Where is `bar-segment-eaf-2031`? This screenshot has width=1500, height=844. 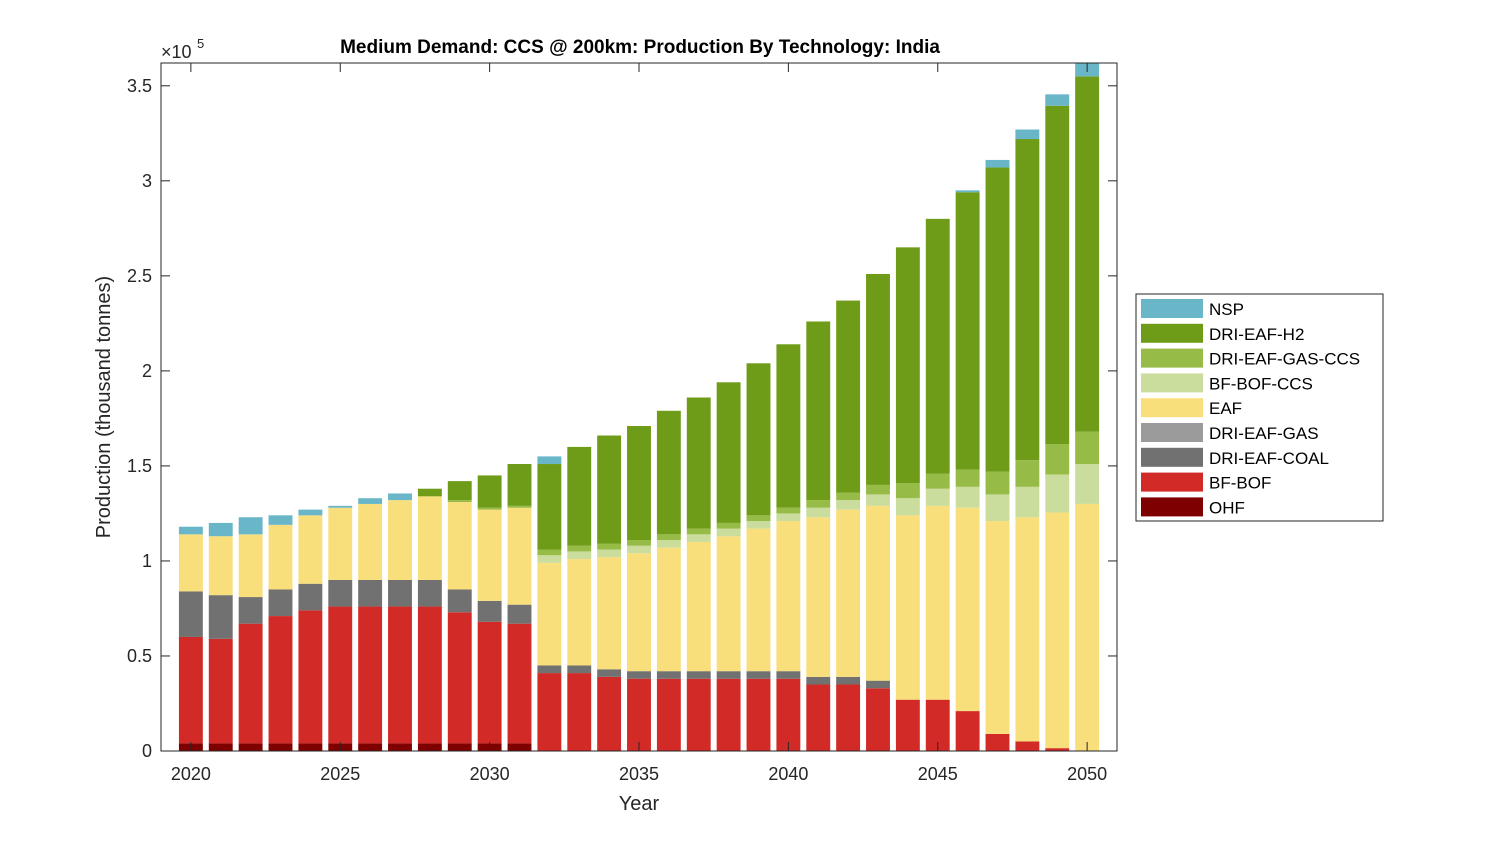
bar-segment-eaf-2031 is located at coordinates (519, 556).